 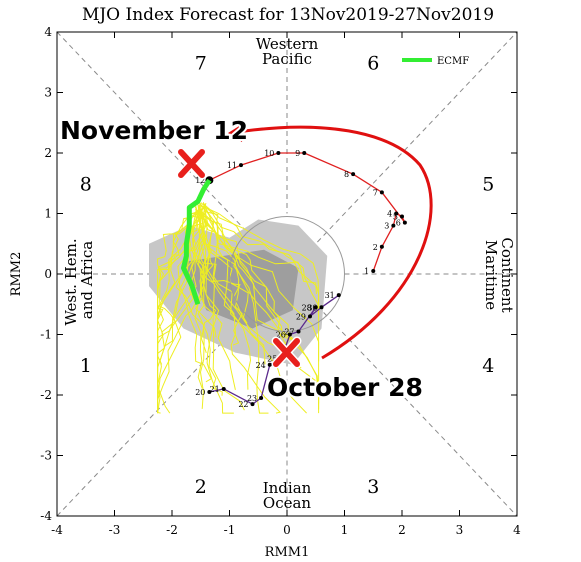 What do you see at coordinates (232, 165) in the screenshot?
I see `point-label: 11` at bounding box center [232, 165].